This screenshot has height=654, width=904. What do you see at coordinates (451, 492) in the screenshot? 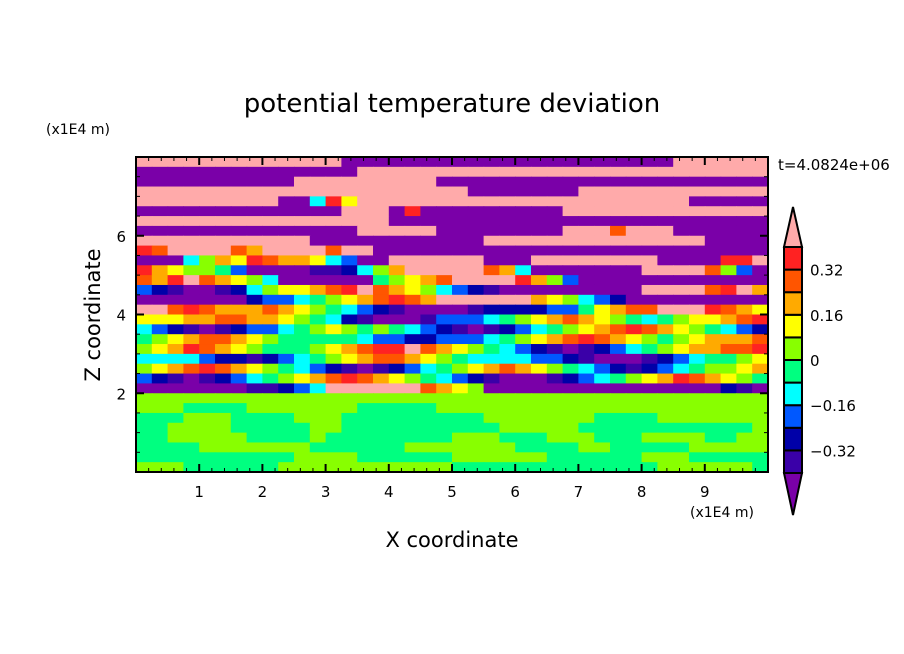
I see `x-tick-labels: 1 2 3 4 5 6 7 8 9` at bounding box center [451, 492].